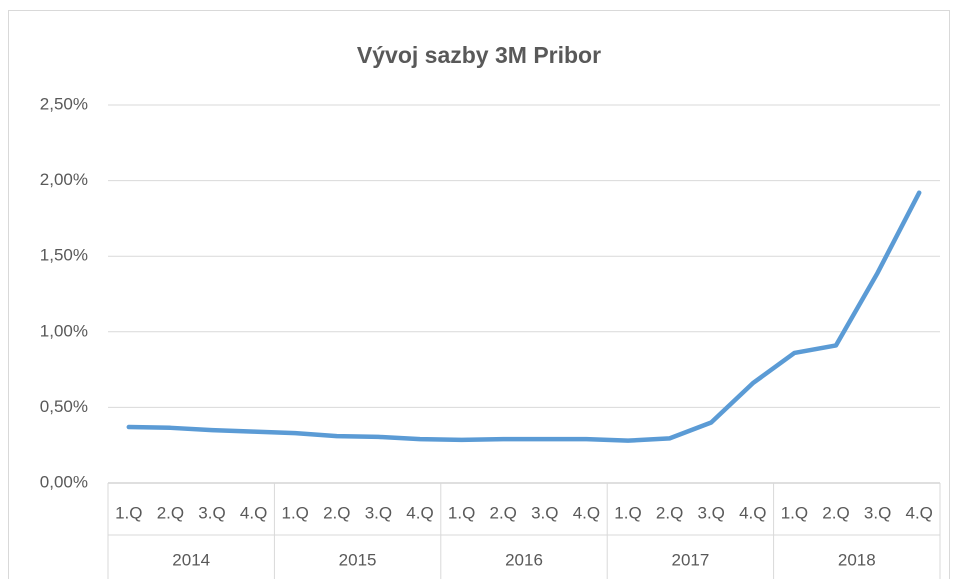 This screenshot has height=579, width=957. Describe the element at coordinates (690, 559) in the screenshot. I see `group-label: 2017` at that location.